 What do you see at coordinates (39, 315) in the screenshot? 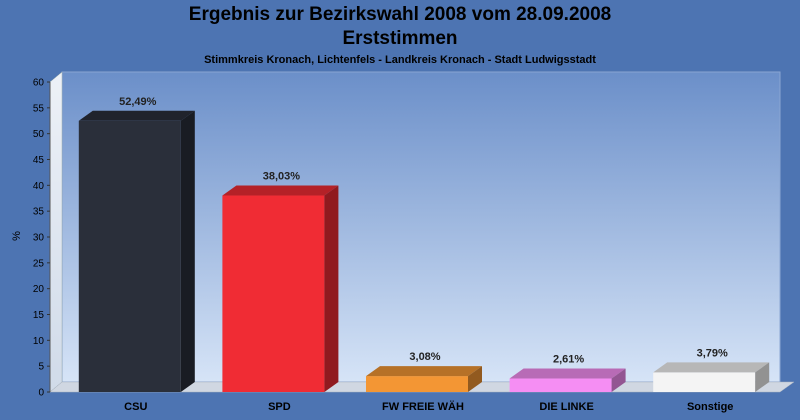
I see `y-tick-label: 15` at bounding box center [39, 315].